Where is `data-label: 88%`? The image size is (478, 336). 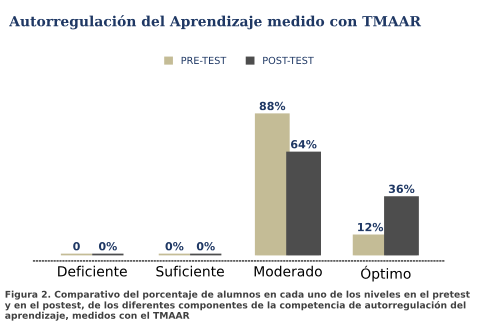 data-label: 88% is located at coordinates (273, 106).